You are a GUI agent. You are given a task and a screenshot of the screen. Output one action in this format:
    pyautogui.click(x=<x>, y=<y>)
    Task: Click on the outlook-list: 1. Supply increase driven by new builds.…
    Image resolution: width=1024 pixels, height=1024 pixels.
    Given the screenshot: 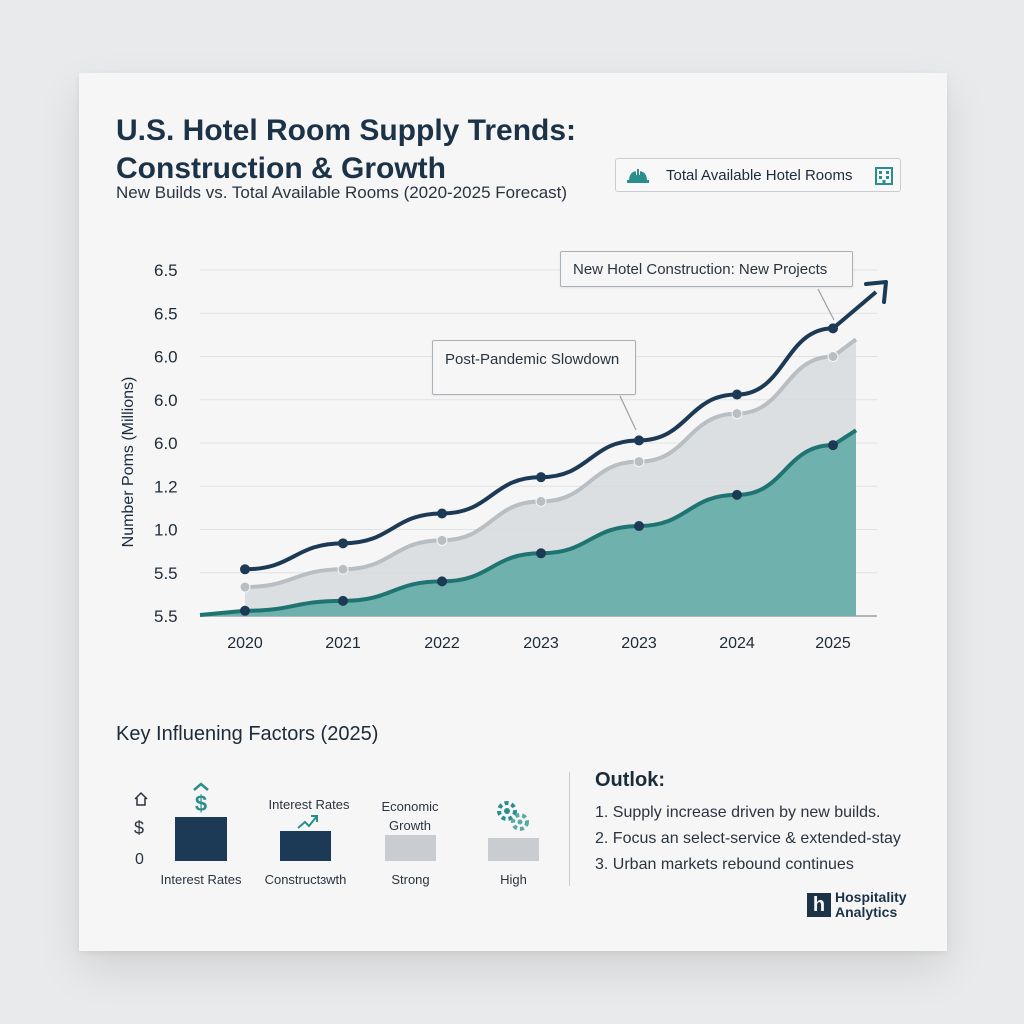 What is the action you would take?
    pyautogui.click(x=748, y=839)
    